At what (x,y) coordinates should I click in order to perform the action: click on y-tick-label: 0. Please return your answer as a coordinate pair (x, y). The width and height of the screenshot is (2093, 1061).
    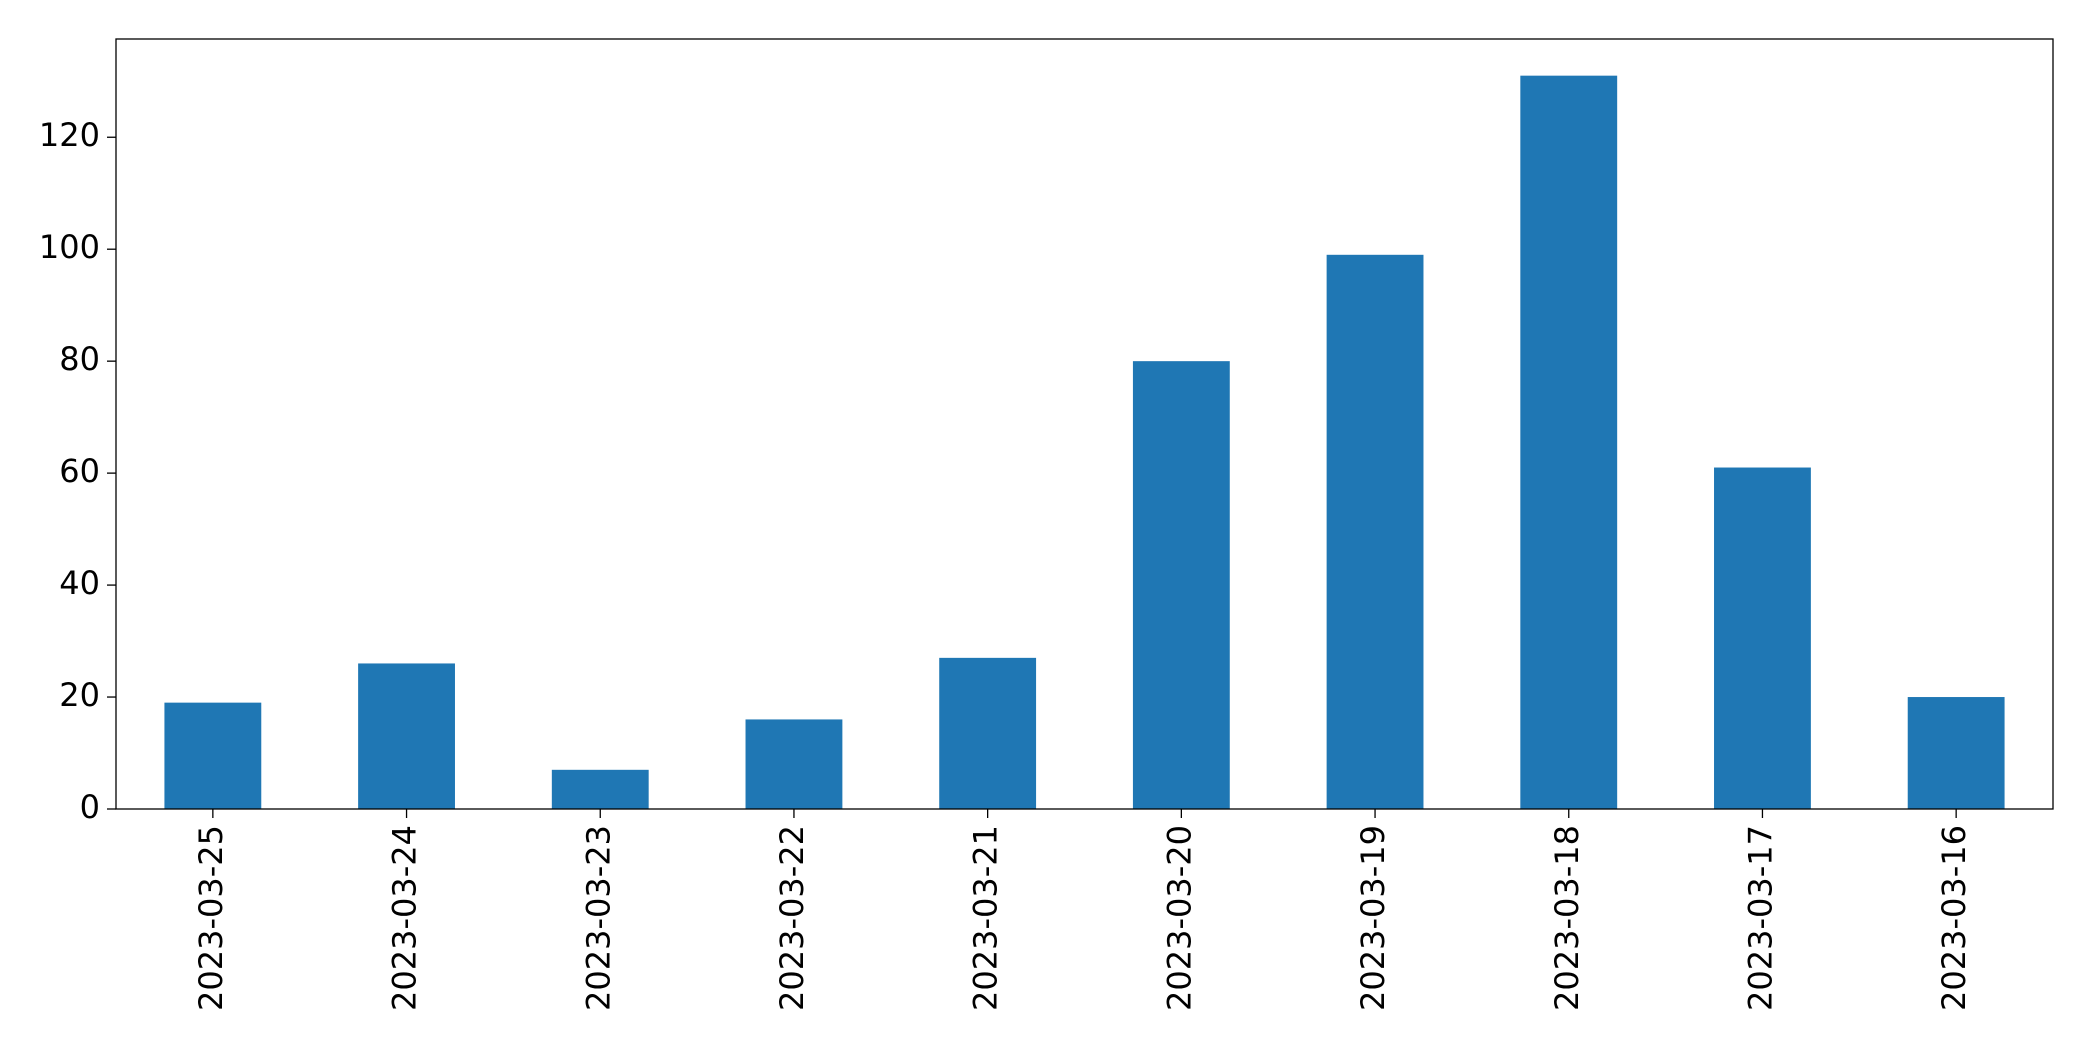
    Looking at the image, I should click on (90, 807).